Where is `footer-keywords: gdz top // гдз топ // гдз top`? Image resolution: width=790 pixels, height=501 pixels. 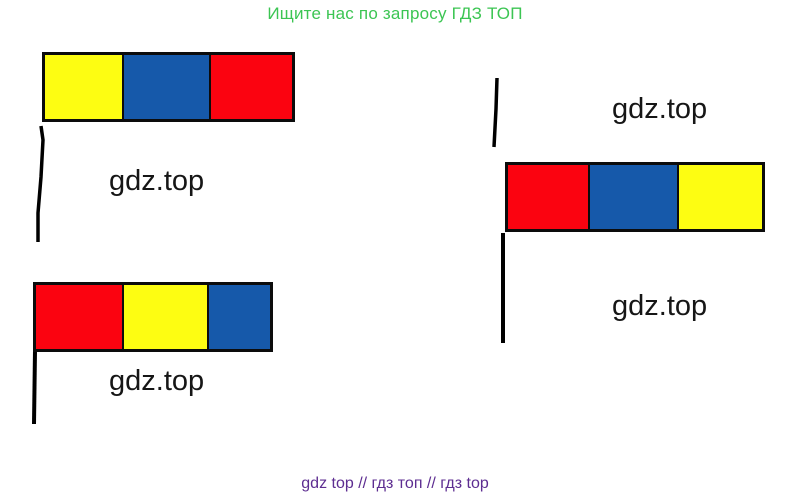 footer-keywords: gdz top // гдз топ // гдз top is located at coordinates (395, 483).